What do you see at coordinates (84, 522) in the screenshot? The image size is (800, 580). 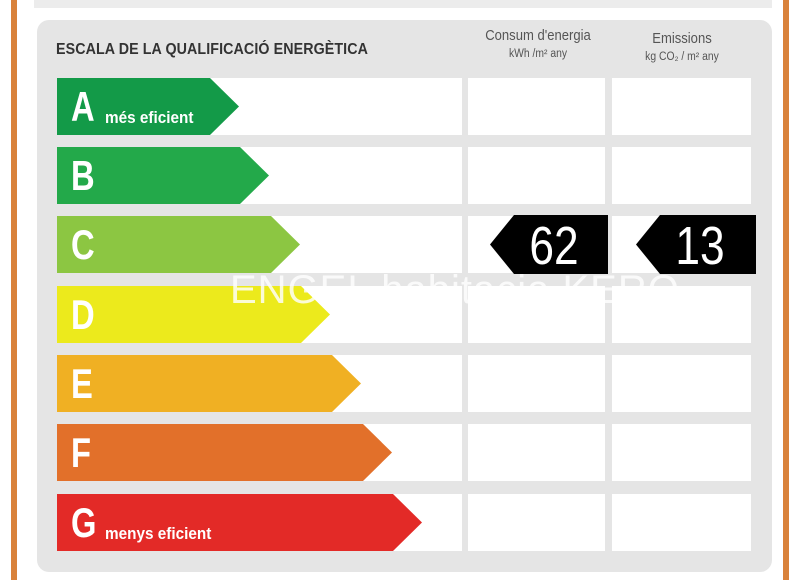 I see `class-letter: G` at bounding box center [84, 522].